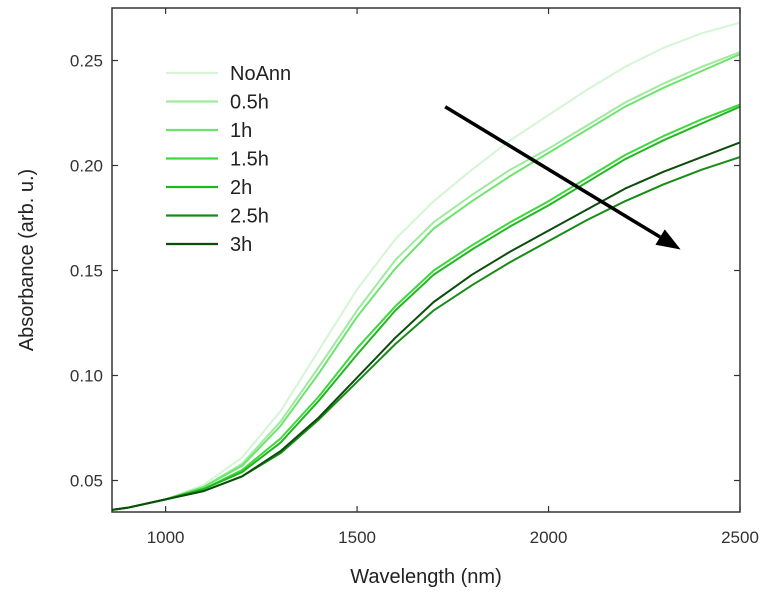 Image resolution: width=765 pixels, height=592 pixels. What do you see at coordinates (249, 217) in the screenshot?
I see `legend-label-2.5h: 2.5h` at bounding box center [249, 217].